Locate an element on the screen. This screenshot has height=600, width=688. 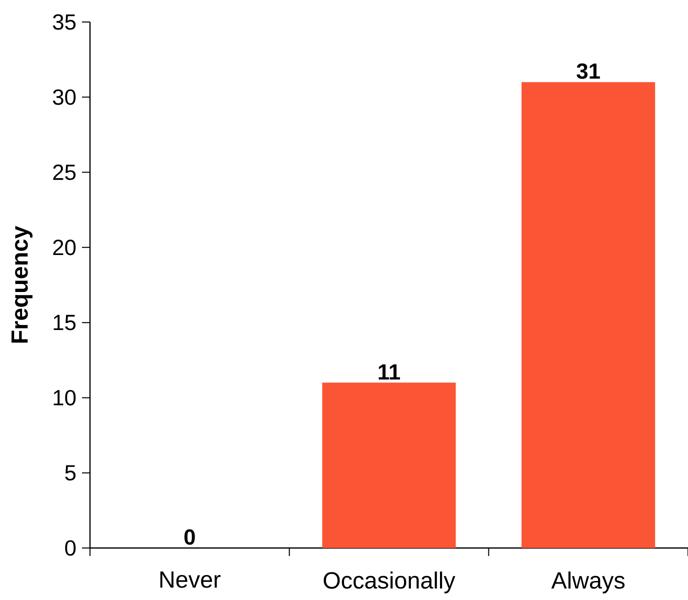
y-tick-label: 25 is located at coordinates (64, 172).